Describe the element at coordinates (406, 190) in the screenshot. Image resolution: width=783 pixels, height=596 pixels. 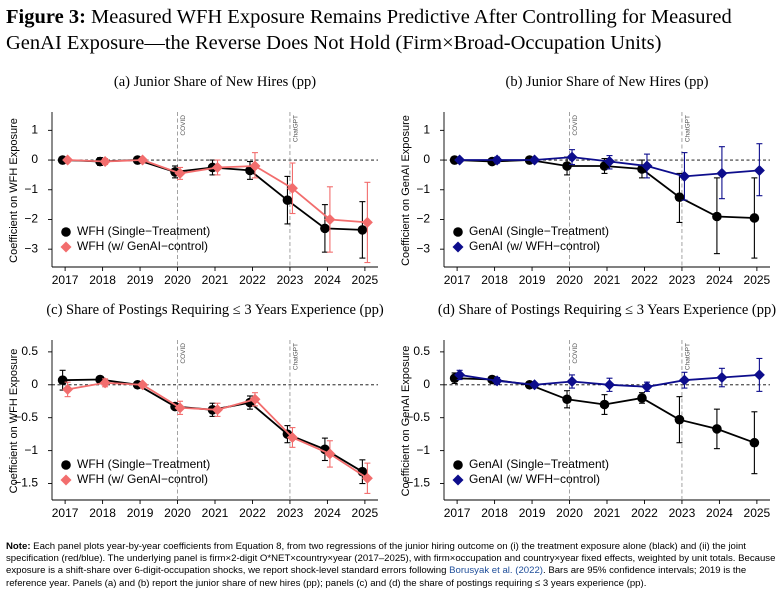
I see `panel-b-y-axis-label: Coefficient on GenAI Exposure` at that location.